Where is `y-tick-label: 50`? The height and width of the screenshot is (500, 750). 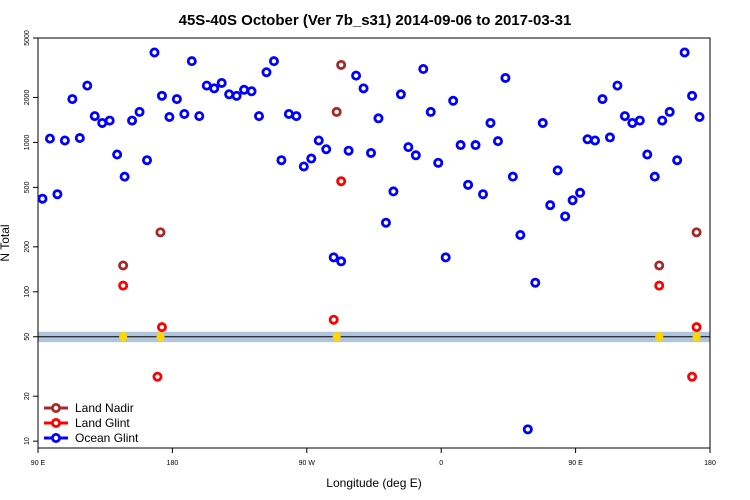 y-tick-label: 50 is located at coordinates (27, 337).